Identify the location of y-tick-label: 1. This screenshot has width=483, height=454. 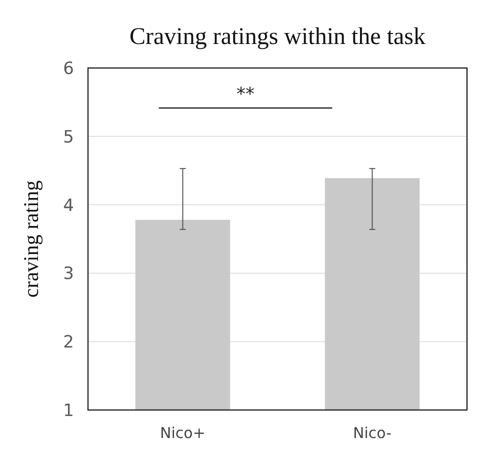
(68, 410).